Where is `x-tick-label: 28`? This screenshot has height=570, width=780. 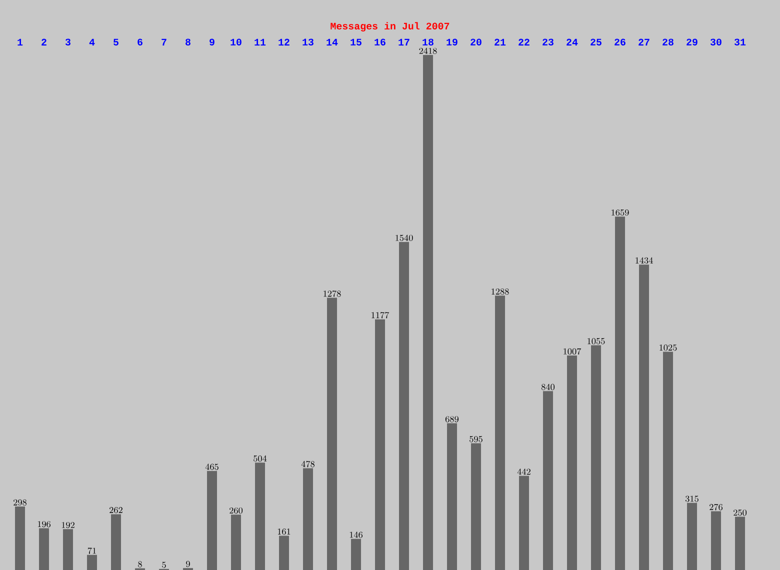 x-tick-label: 28 is located at coordinates (668, 42).